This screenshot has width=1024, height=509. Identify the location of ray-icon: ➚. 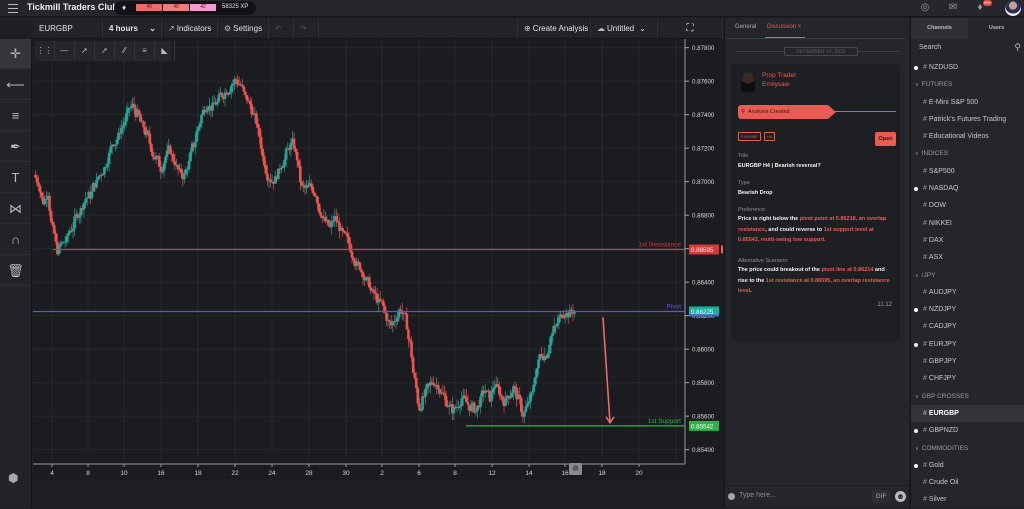
(105, 51).